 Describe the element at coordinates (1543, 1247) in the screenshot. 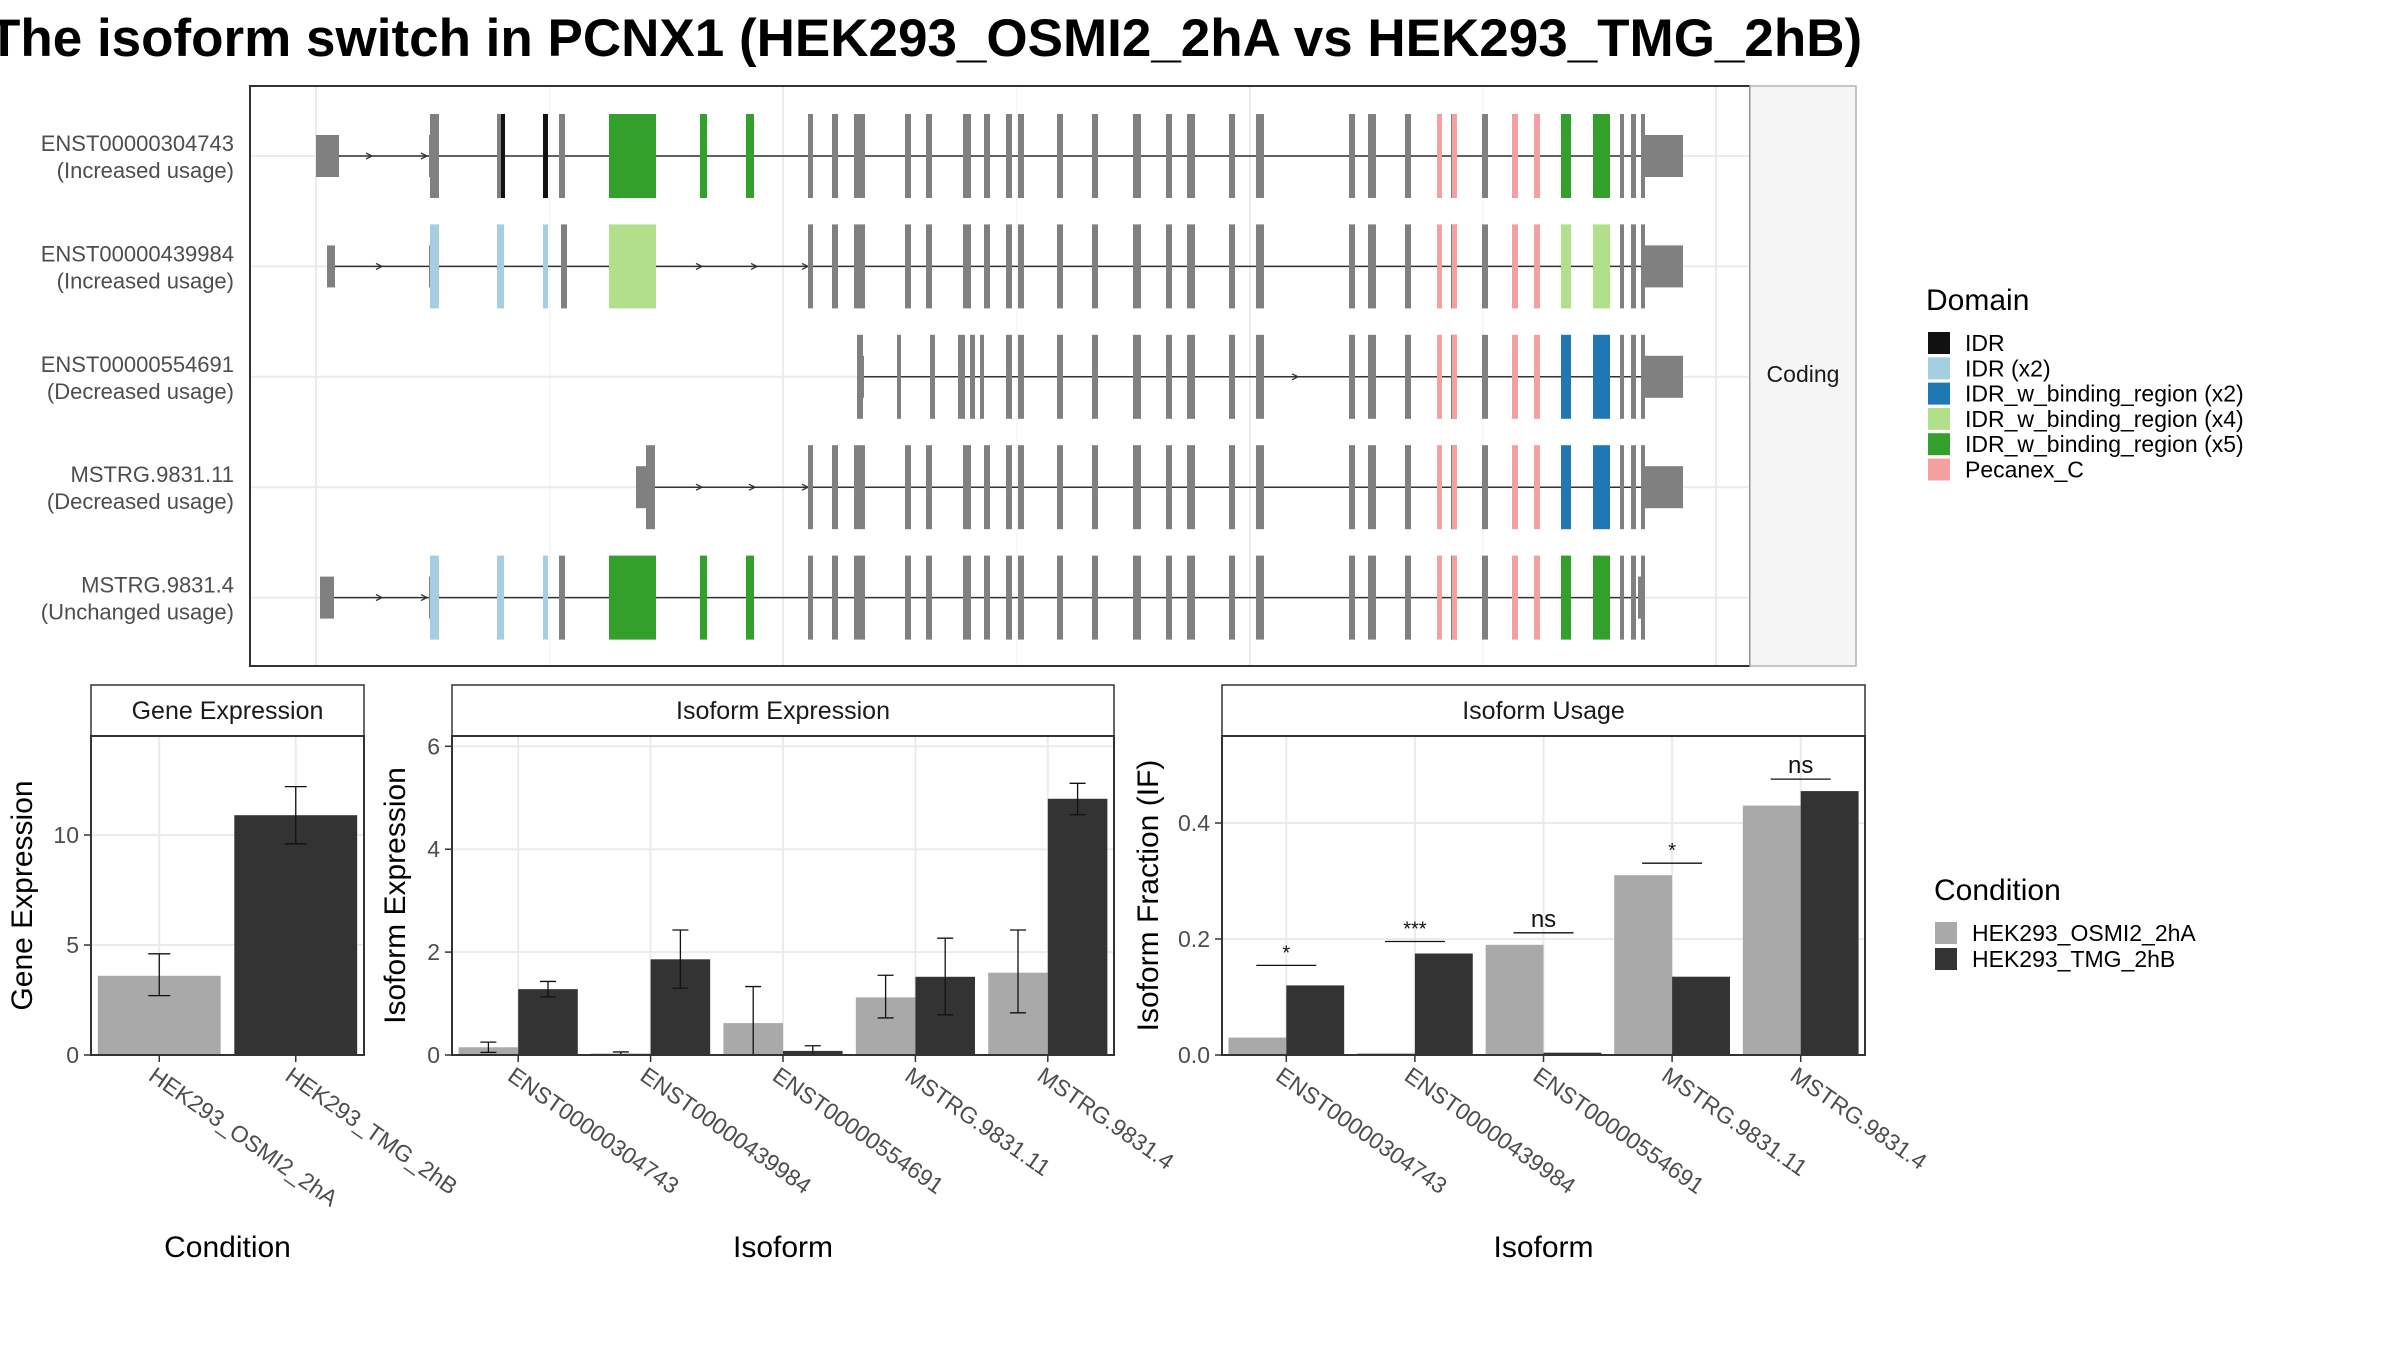

I see `x-axis-title: Isoform` at that location.